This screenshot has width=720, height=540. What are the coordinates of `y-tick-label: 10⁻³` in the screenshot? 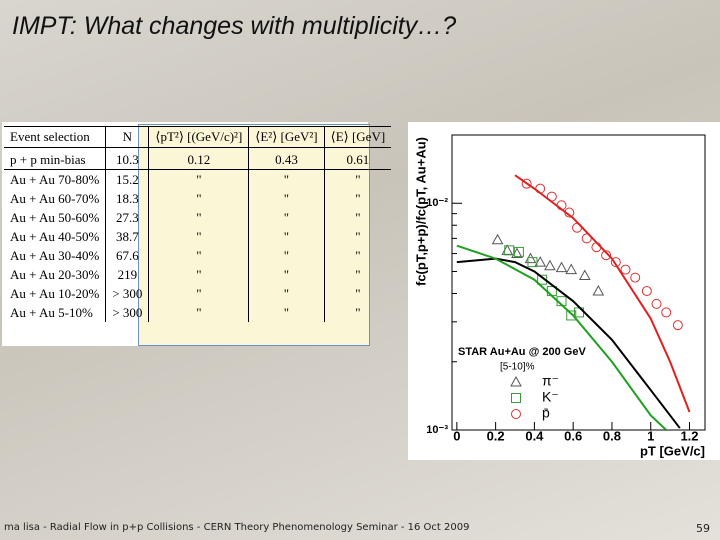 It's located at (437, 430).